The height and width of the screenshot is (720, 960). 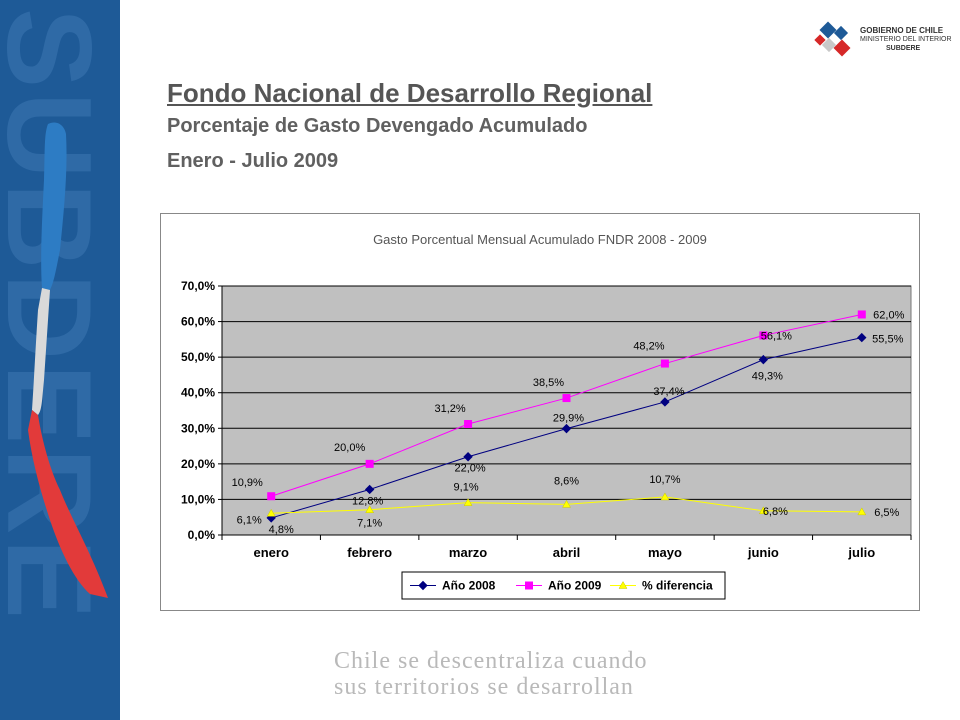 What do you see at coordinates (568, 419) in the screenshot?
I see `data-label-2008: 29,9%` at bounding box center [568, 419].